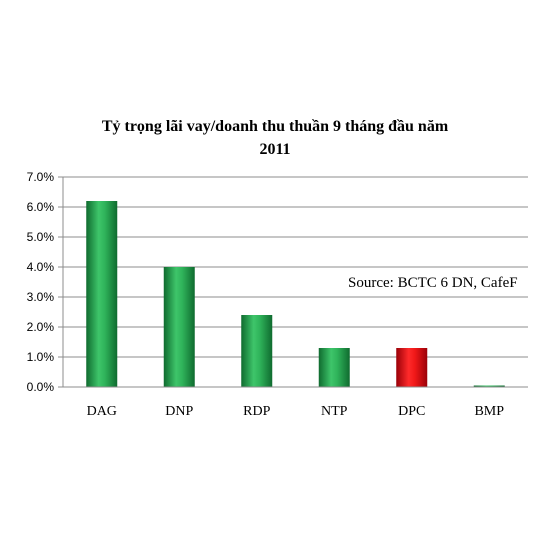  I want to click on x-tick-label-bmp: BMP, so click(489, 411).